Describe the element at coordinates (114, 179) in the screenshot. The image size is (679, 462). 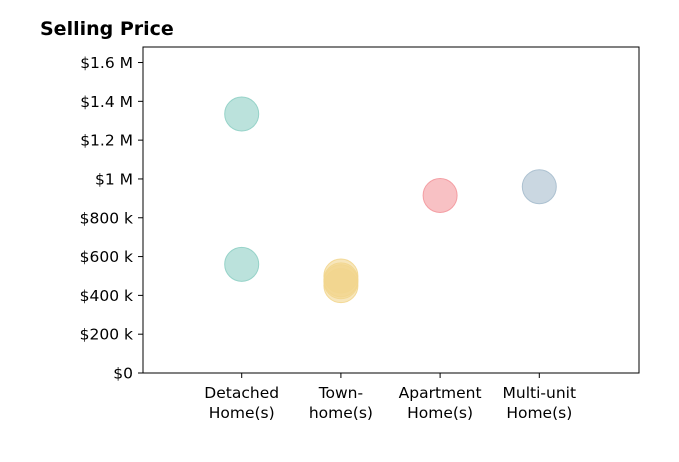
I see `y-tick-label: $1 M` at that location.